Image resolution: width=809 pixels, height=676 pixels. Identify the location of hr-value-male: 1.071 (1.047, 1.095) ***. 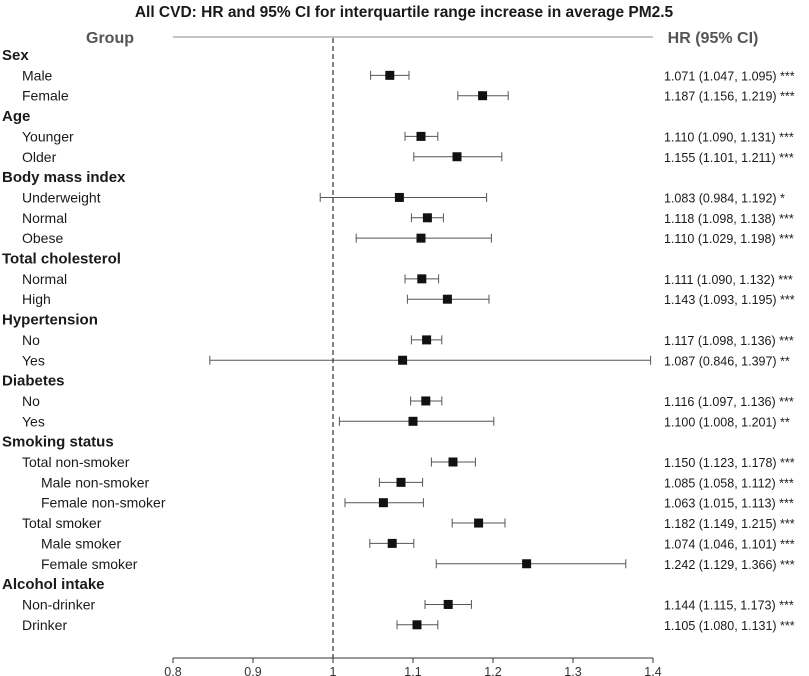
(729, 76).